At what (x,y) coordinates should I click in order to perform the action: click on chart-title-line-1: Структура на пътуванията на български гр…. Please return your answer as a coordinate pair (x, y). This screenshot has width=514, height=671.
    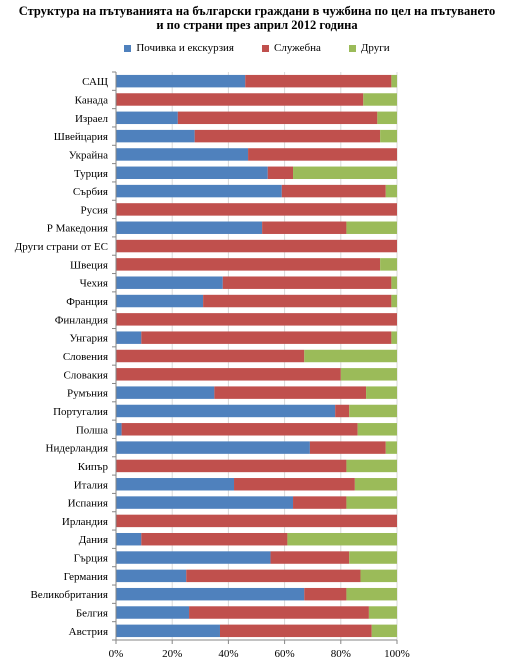
    Looking at the image, I should click on (257, 11).